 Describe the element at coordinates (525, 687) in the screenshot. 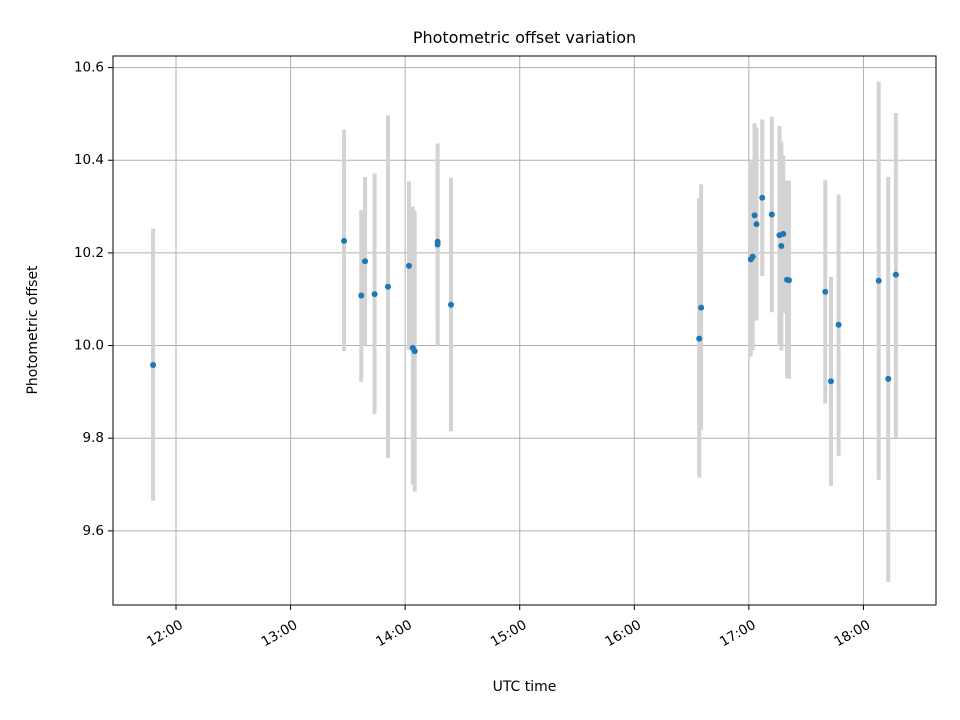

I see `x-axis-label: UTC time` at that location.